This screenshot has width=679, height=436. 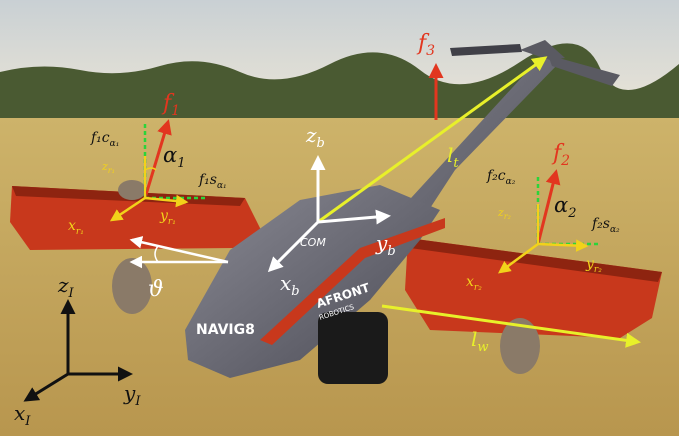 What do you see at coordinates (605, 225) in the screenshot?
I see `f2s-label: f₂sα₂` at bounding box center [605, 225].